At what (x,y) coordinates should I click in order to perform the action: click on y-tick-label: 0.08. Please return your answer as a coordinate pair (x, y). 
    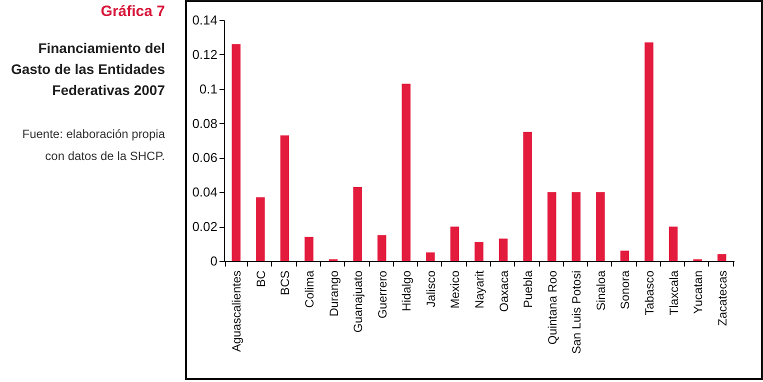
    Looking at the image, I should click on (205, 123).